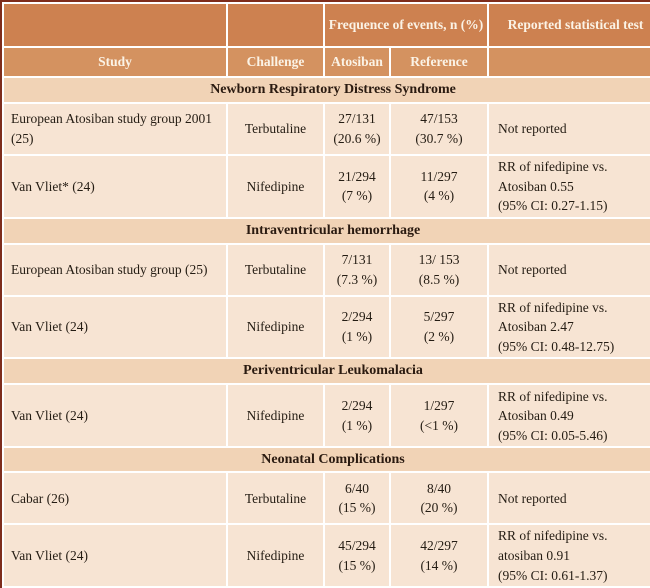 This screenshot has height=588, width=650. What do you see at coordinates (357, 498) in the screenshot?
I see `atosiban-cell: 6/40 (15 %)` at bounding box center [357, 498].